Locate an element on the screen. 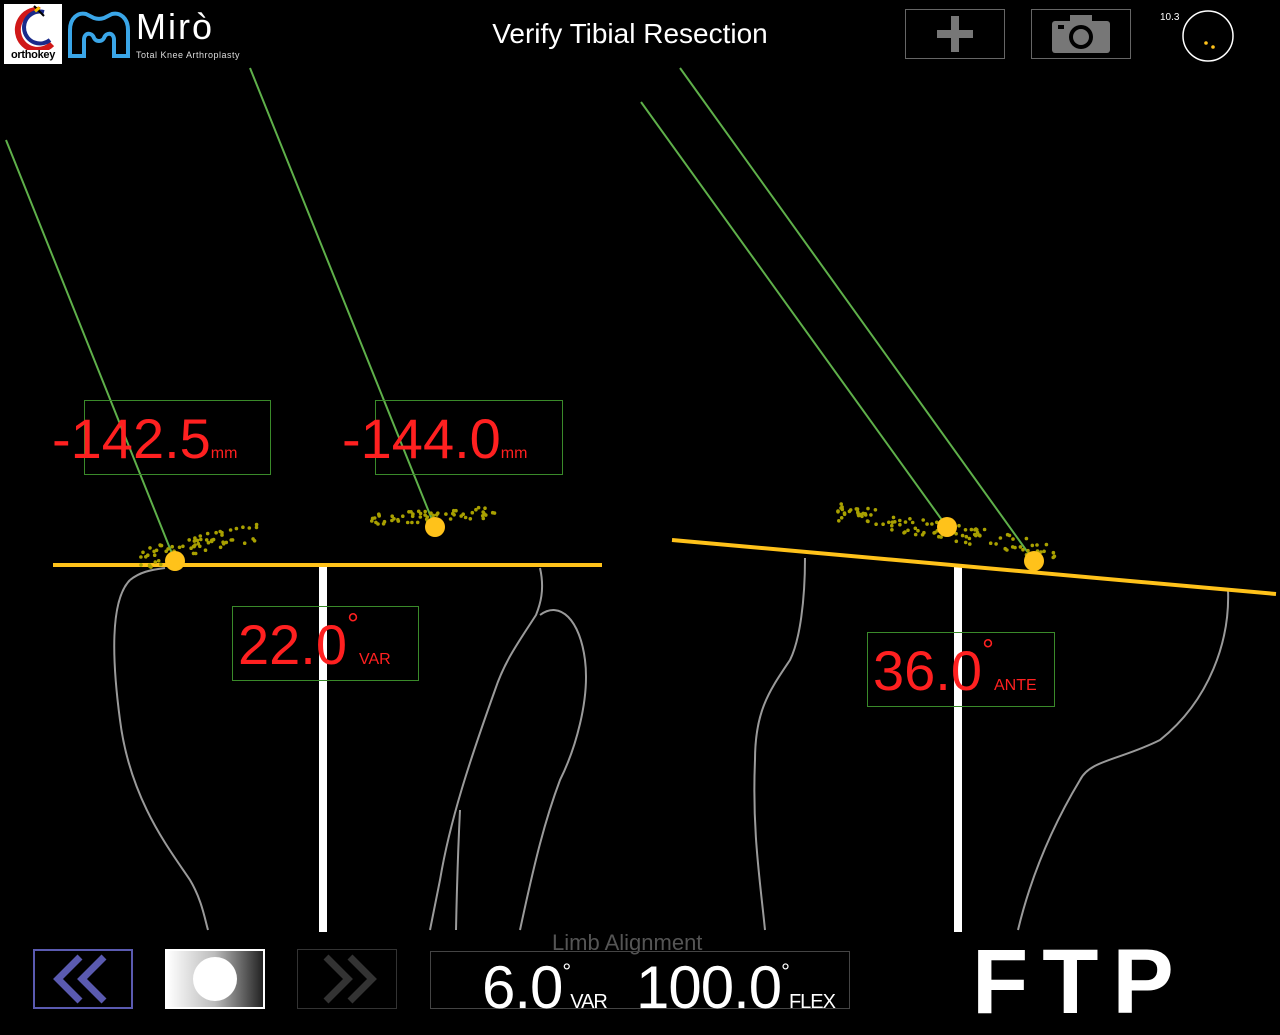  record-button is located at coordinates (215, 979).